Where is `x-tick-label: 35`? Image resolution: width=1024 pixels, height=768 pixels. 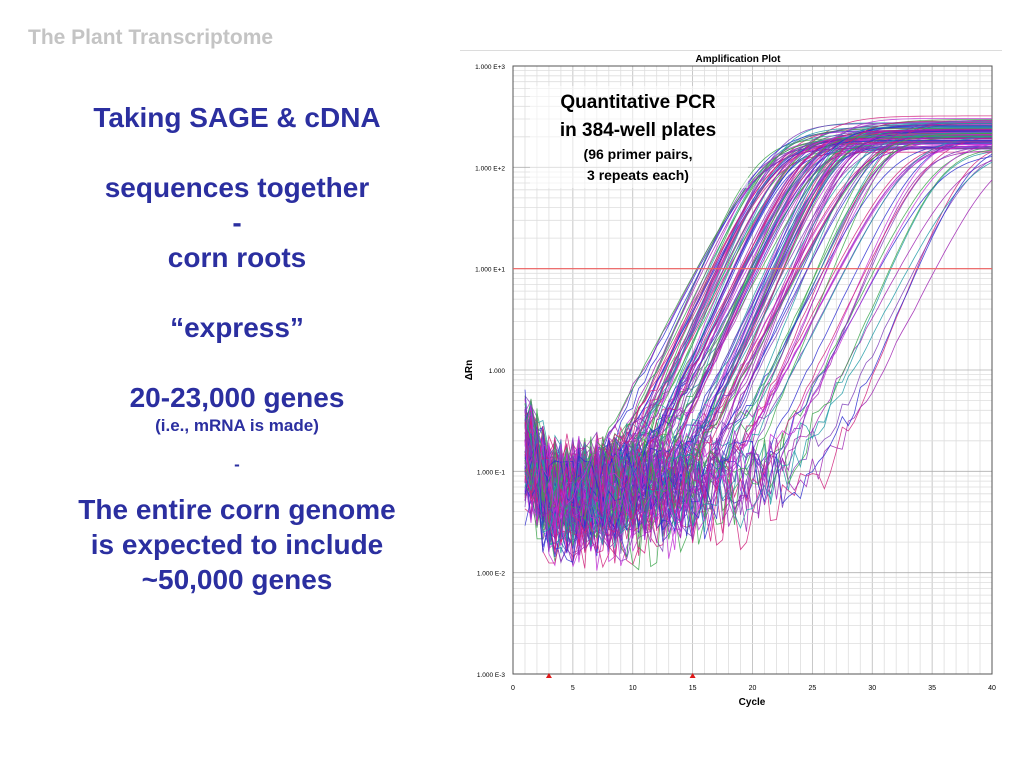 x-tick-label: 35 is located at coordinates (932, 688).